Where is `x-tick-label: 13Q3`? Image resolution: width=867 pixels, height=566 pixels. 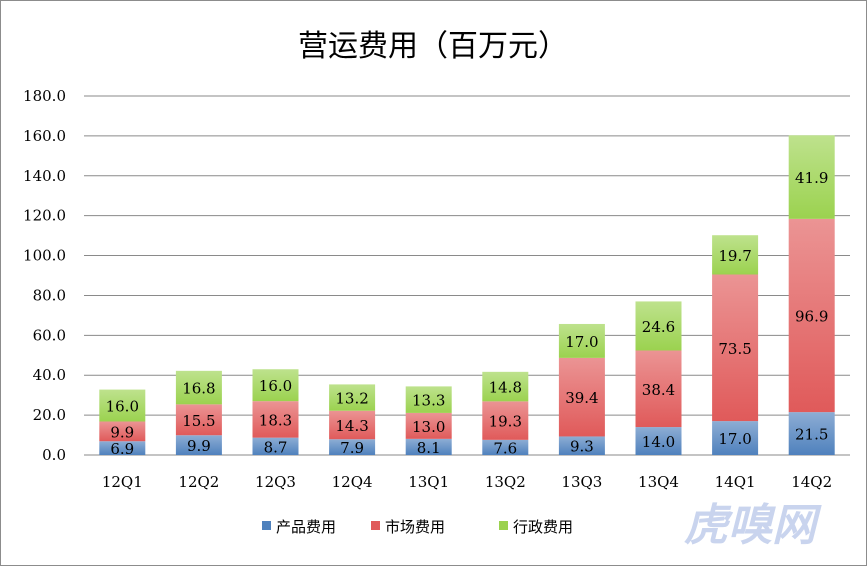 x-tick-label: 13Q3 is located at coordinates (581, 482).